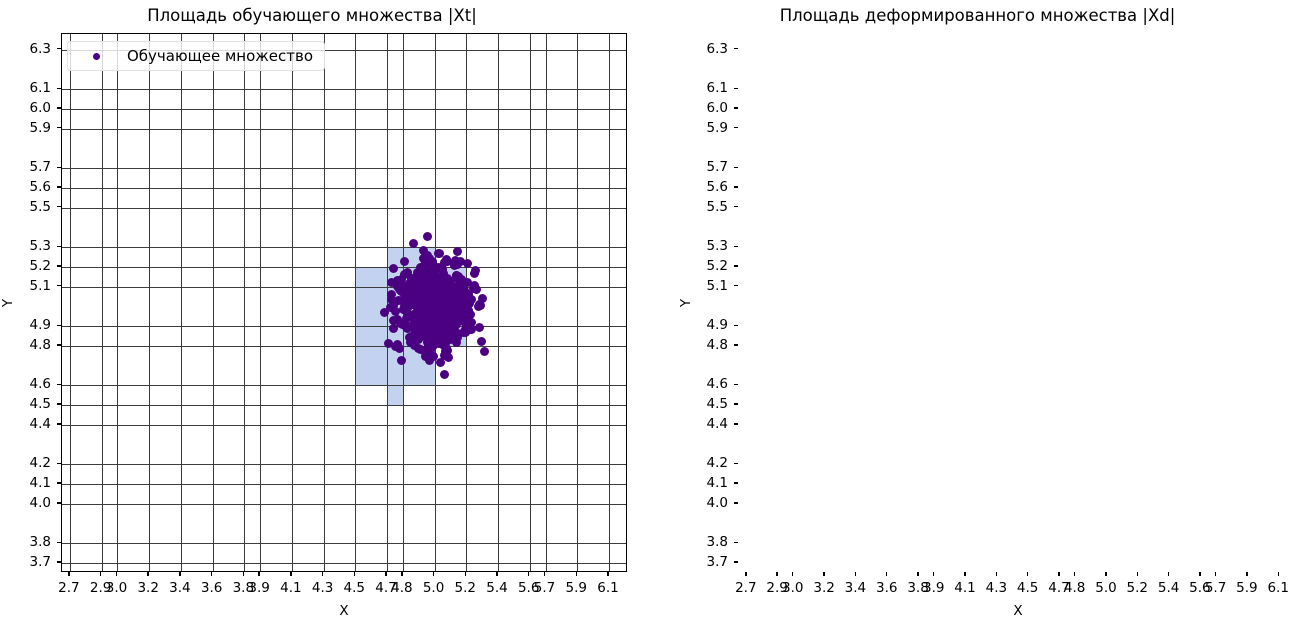  I want to click on y-tick-label: 6.3, so click(40, 48).